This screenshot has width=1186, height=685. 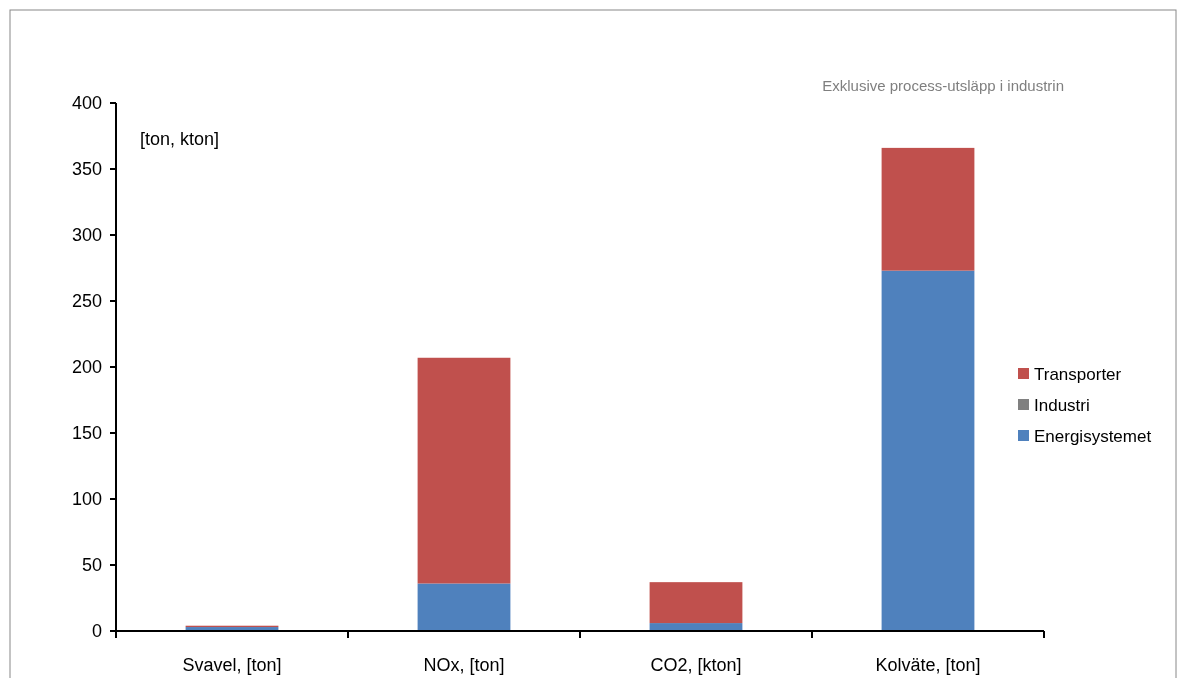 I want to click on y-tick-label: 0, so click(x=96, y=631).